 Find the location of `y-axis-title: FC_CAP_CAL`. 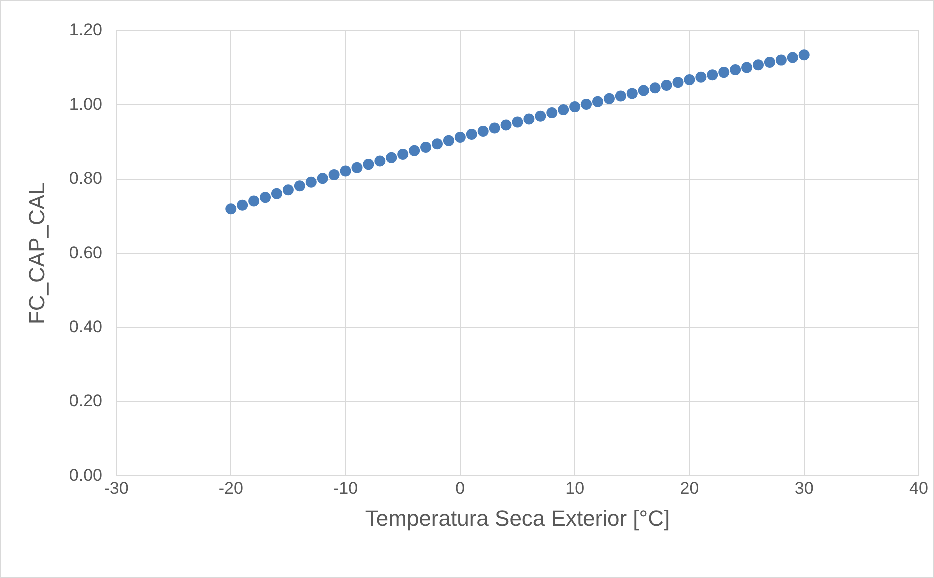

y-axis-title: FC_CAP_CAL is located at coordinates (37, 253).